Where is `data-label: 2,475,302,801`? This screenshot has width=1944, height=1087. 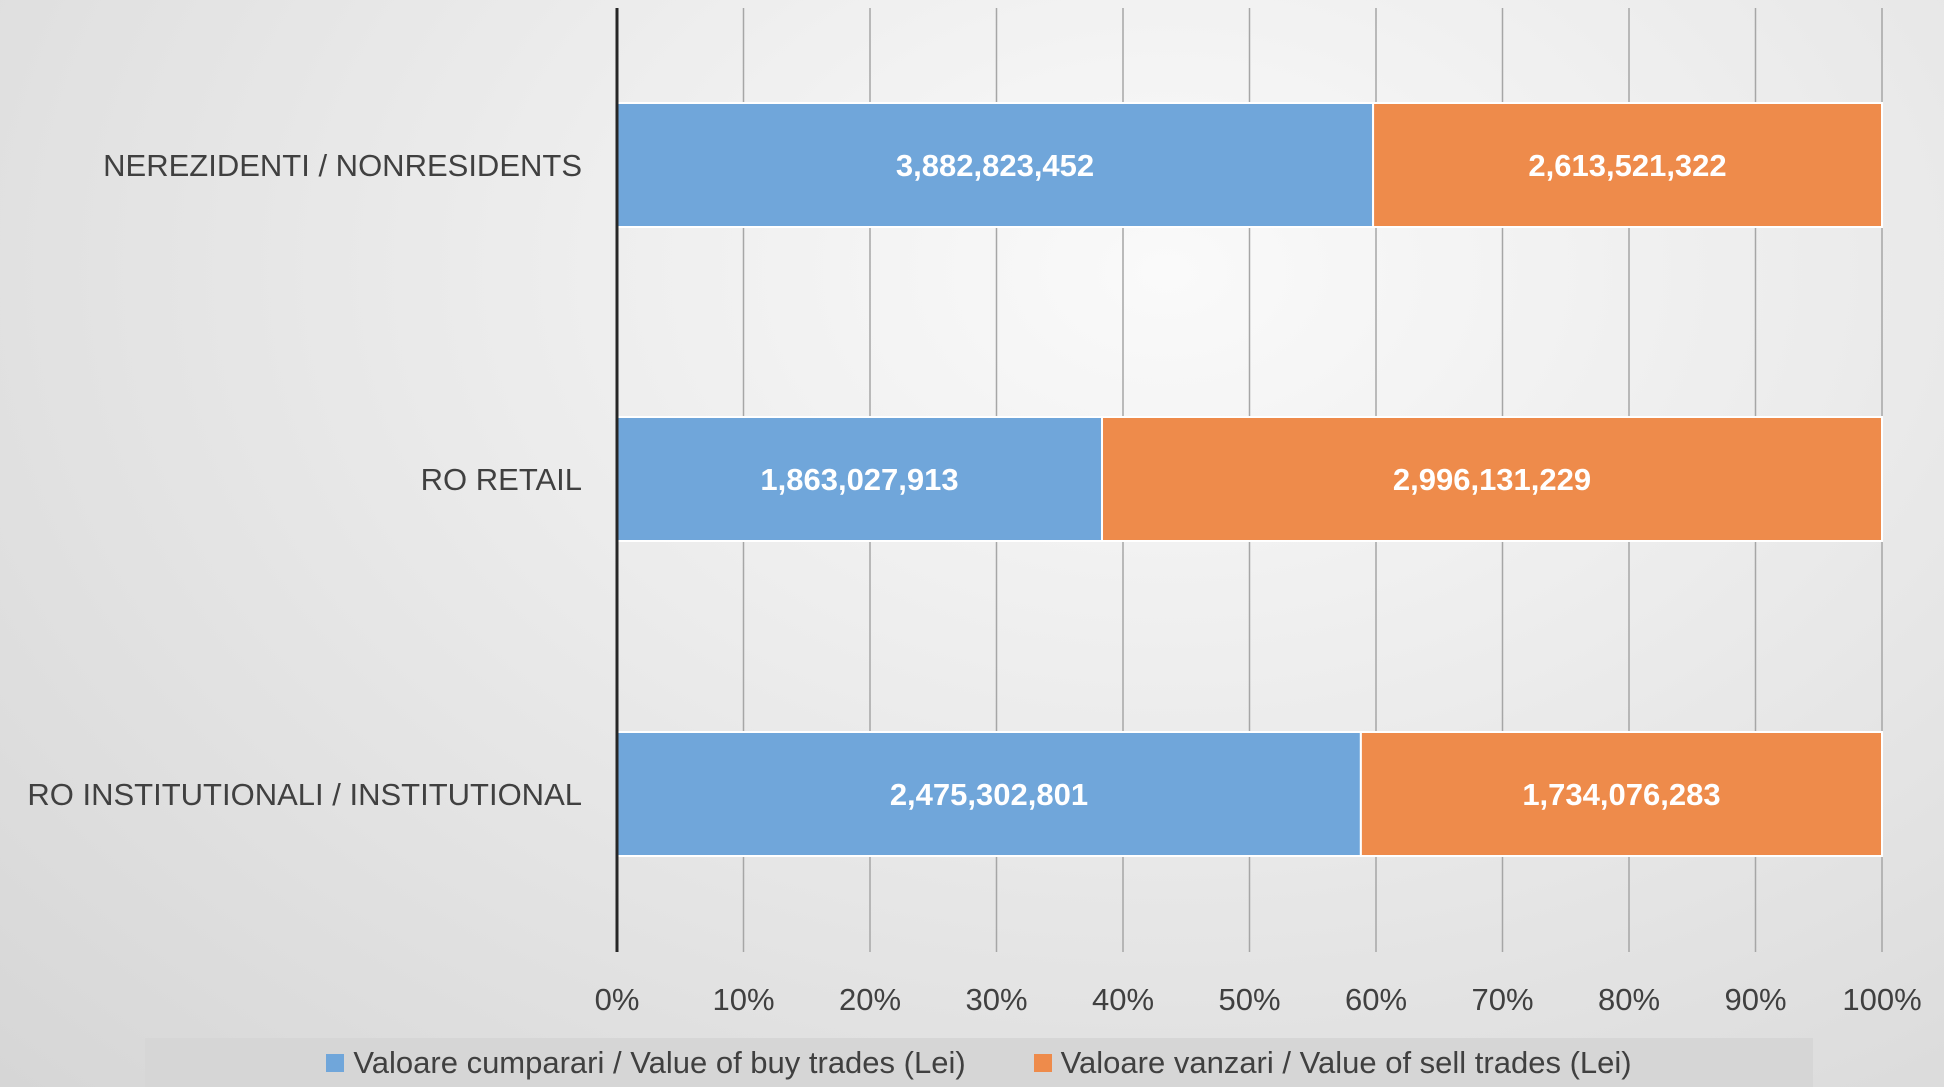 data-label: 2,475,302,801 is located at coordinates (989, 794).